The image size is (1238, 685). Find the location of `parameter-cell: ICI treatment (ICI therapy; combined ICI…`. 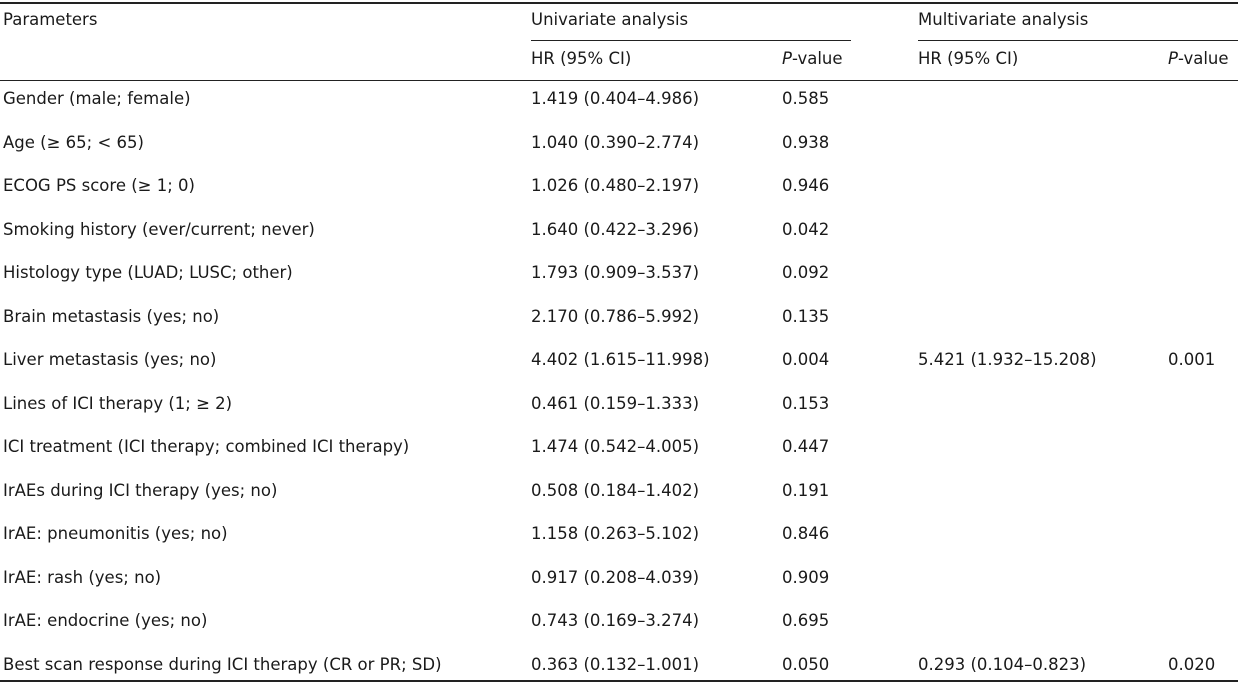

parameter-cell: ICI treatment (ICI therapy; combined ICI… is located at coordinates (206, 446).